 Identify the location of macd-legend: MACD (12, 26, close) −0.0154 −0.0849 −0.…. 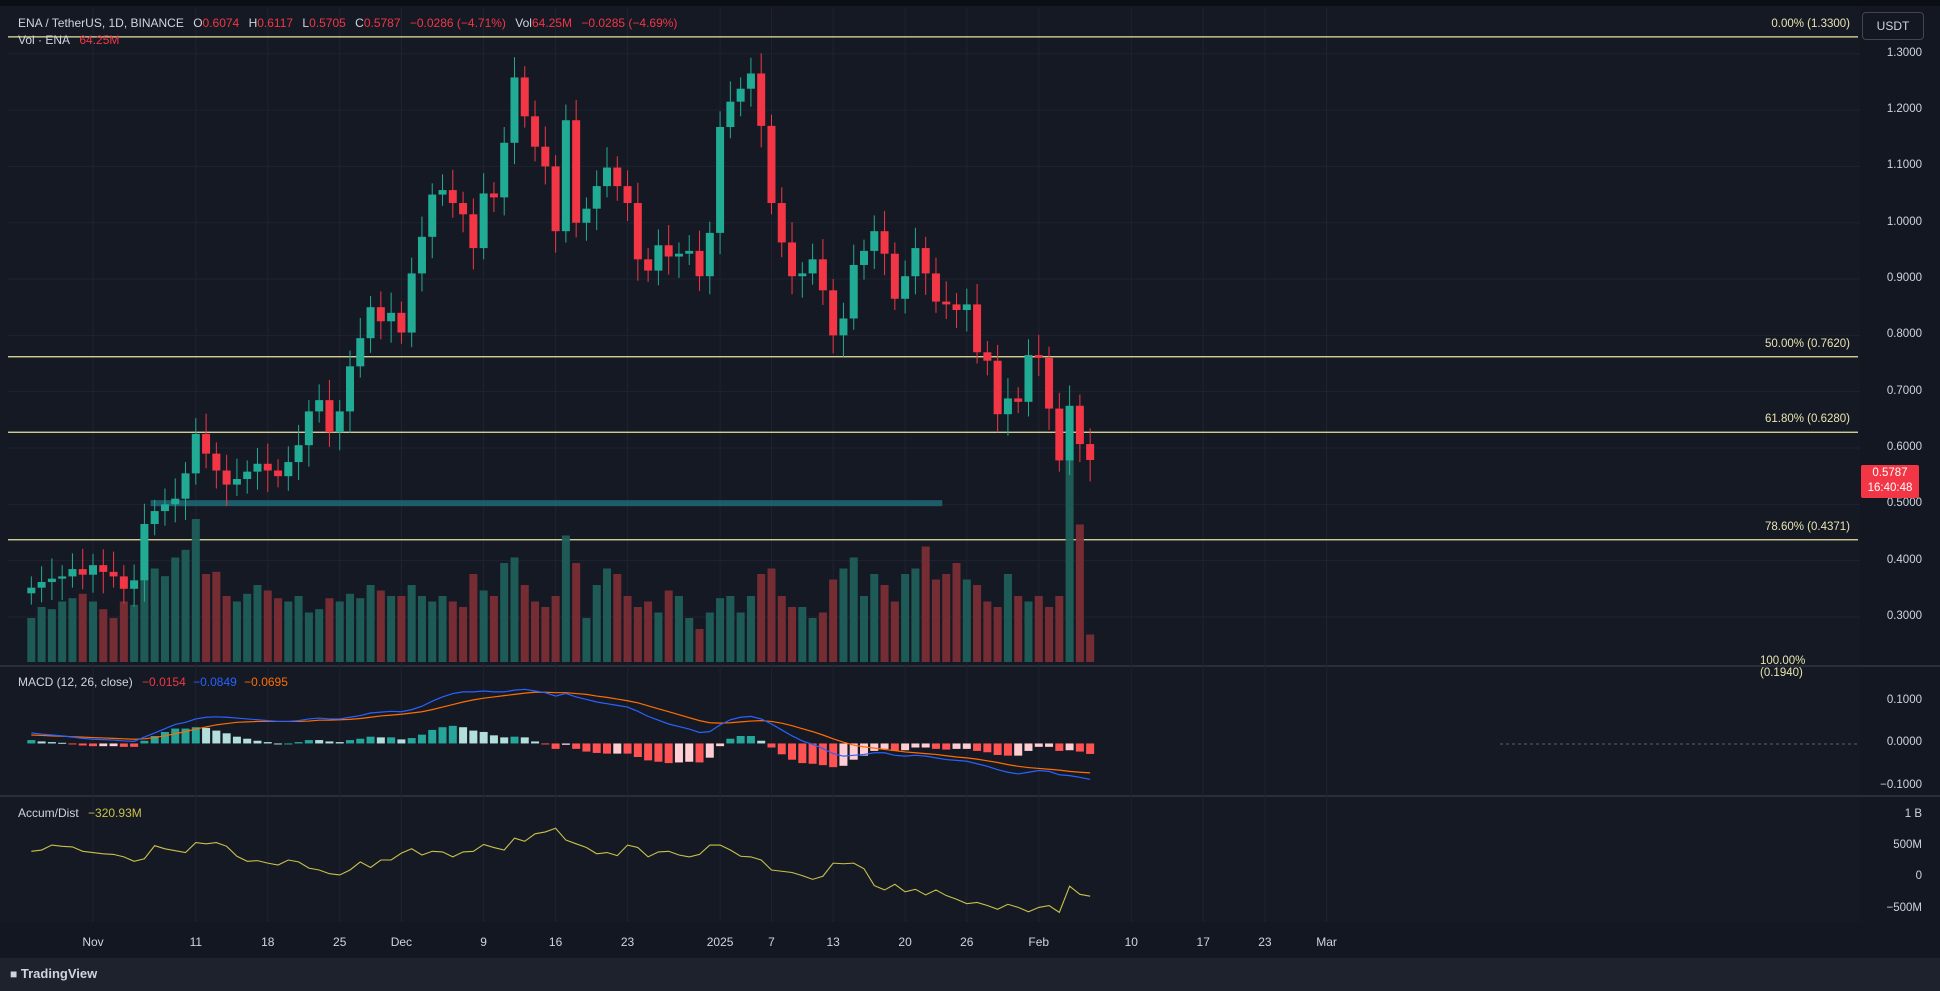
(156, 682).